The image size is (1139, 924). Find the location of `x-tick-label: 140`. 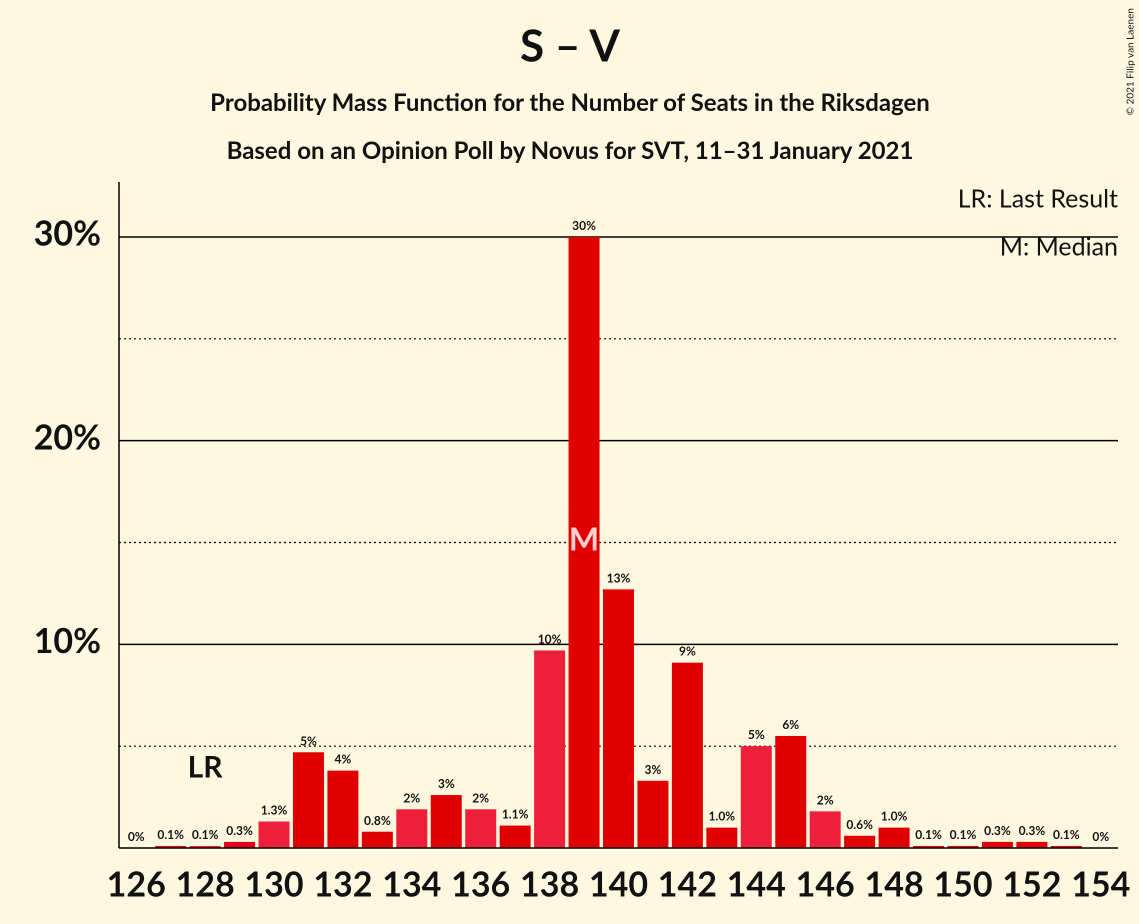

x-tick-label: 140 is located at coordinates (618, 884).